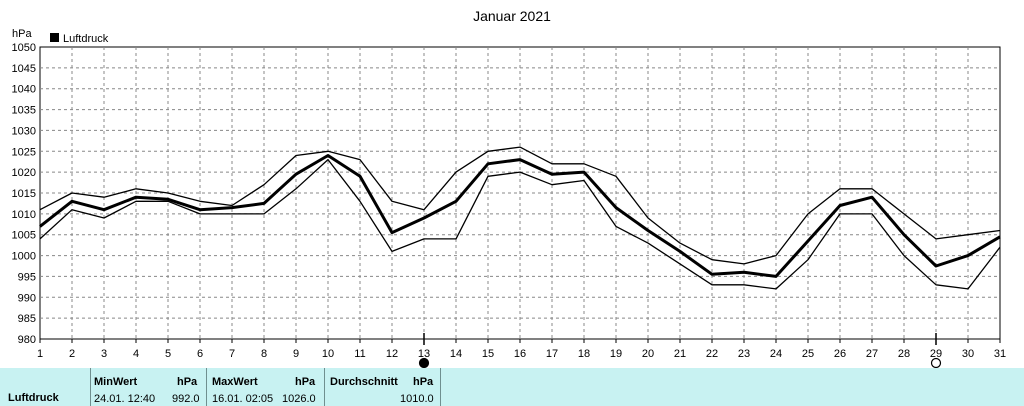 Image resolution: width=1024 pixels, height=406 pixels. I want to click on avg-unit: hPa, so click(423, 382).